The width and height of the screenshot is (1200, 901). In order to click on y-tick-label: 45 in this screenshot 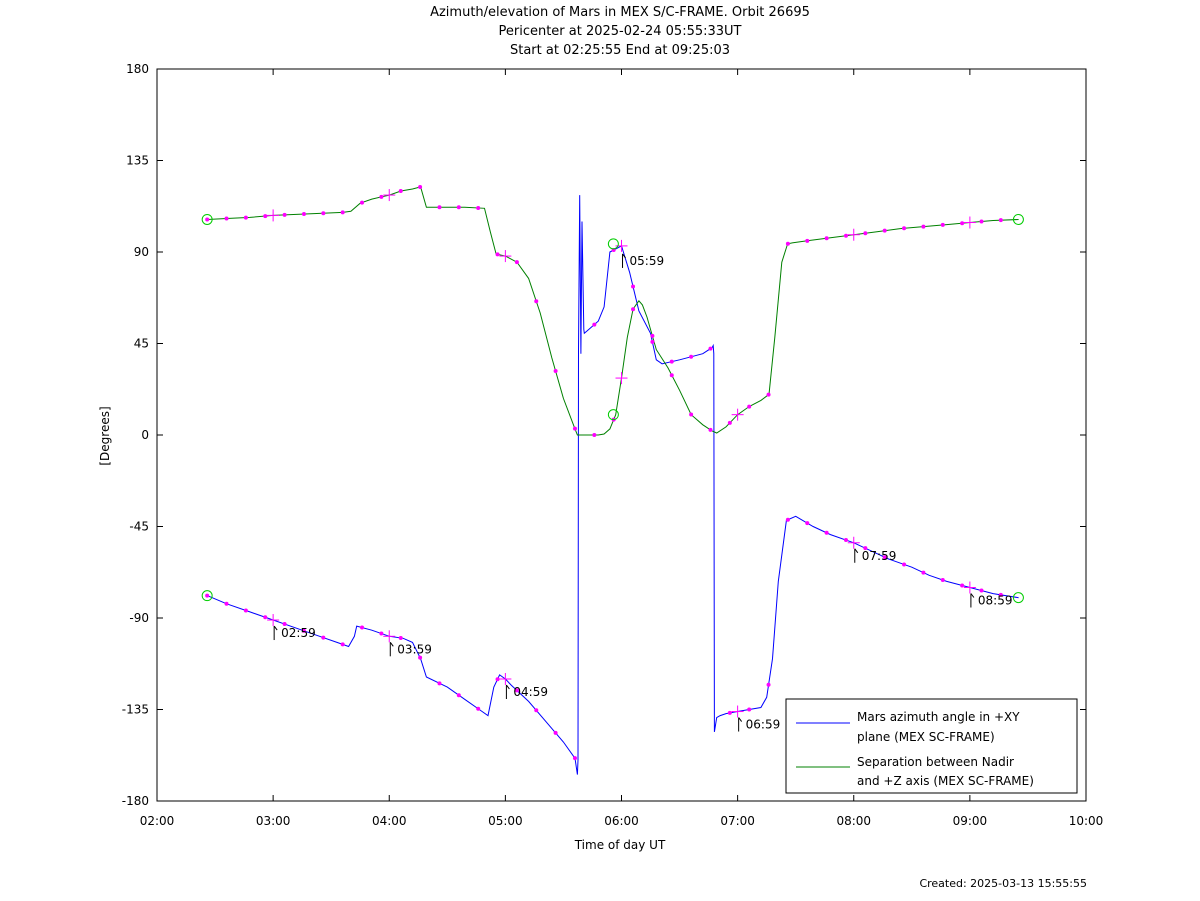, I will do `click(141, 344)`.